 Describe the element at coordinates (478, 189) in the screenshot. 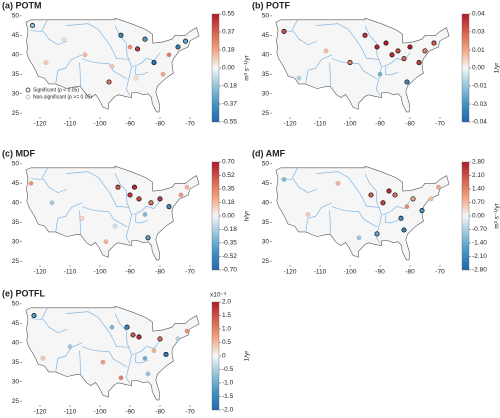

I see `colorbar-tick-label: 1.40` at that location.